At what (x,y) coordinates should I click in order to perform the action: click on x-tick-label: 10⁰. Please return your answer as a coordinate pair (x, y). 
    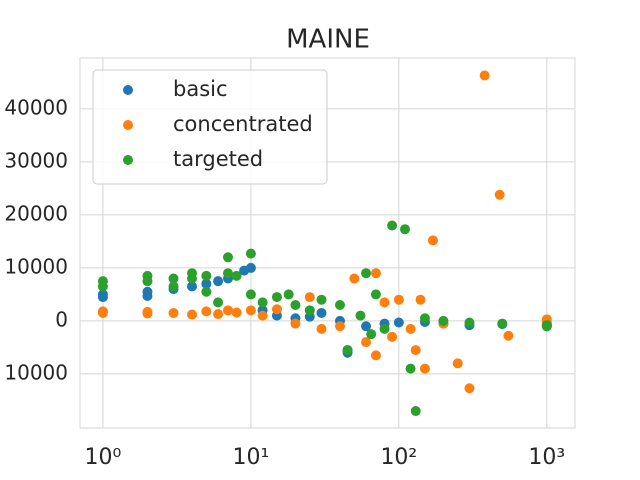
    Looking at the image, I should click on (103, 457).